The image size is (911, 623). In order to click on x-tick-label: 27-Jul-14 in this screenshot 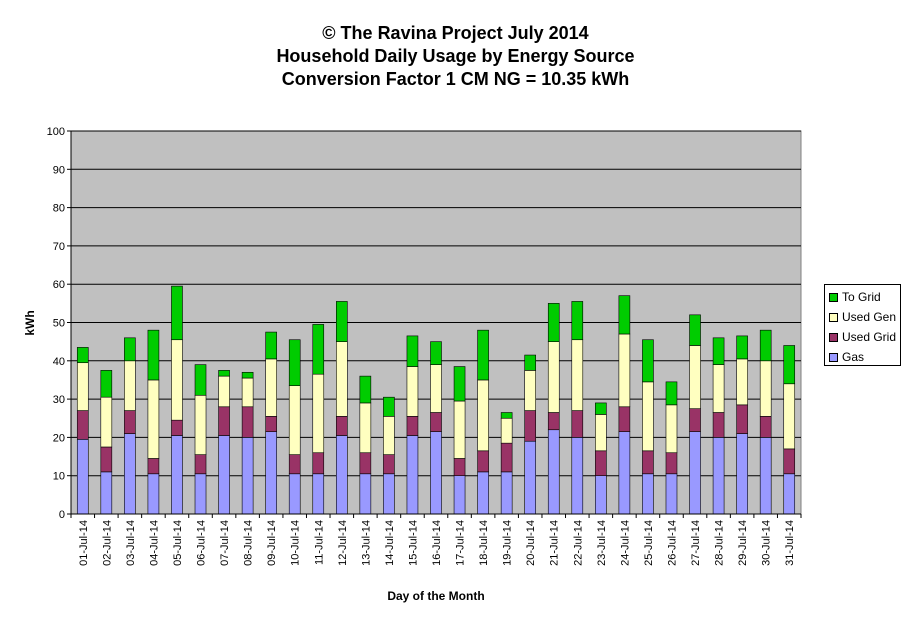, I will do `click(696, 543)`.